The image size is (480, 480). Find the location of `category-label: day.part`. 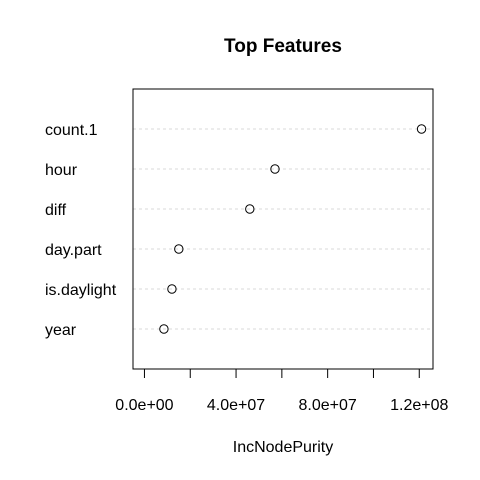

category-label: day.part is located at coordinates (73, 250).